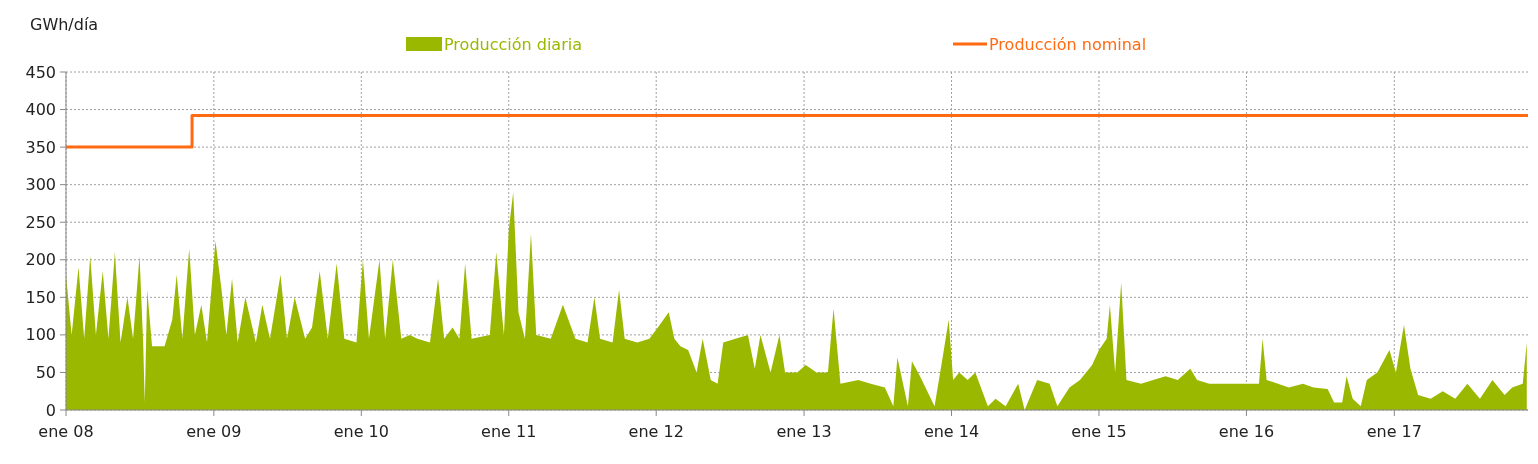  Describe the element at coordinates (1099, 431) in the screenshot. I see `x-tick-label: ene 15` at that location.